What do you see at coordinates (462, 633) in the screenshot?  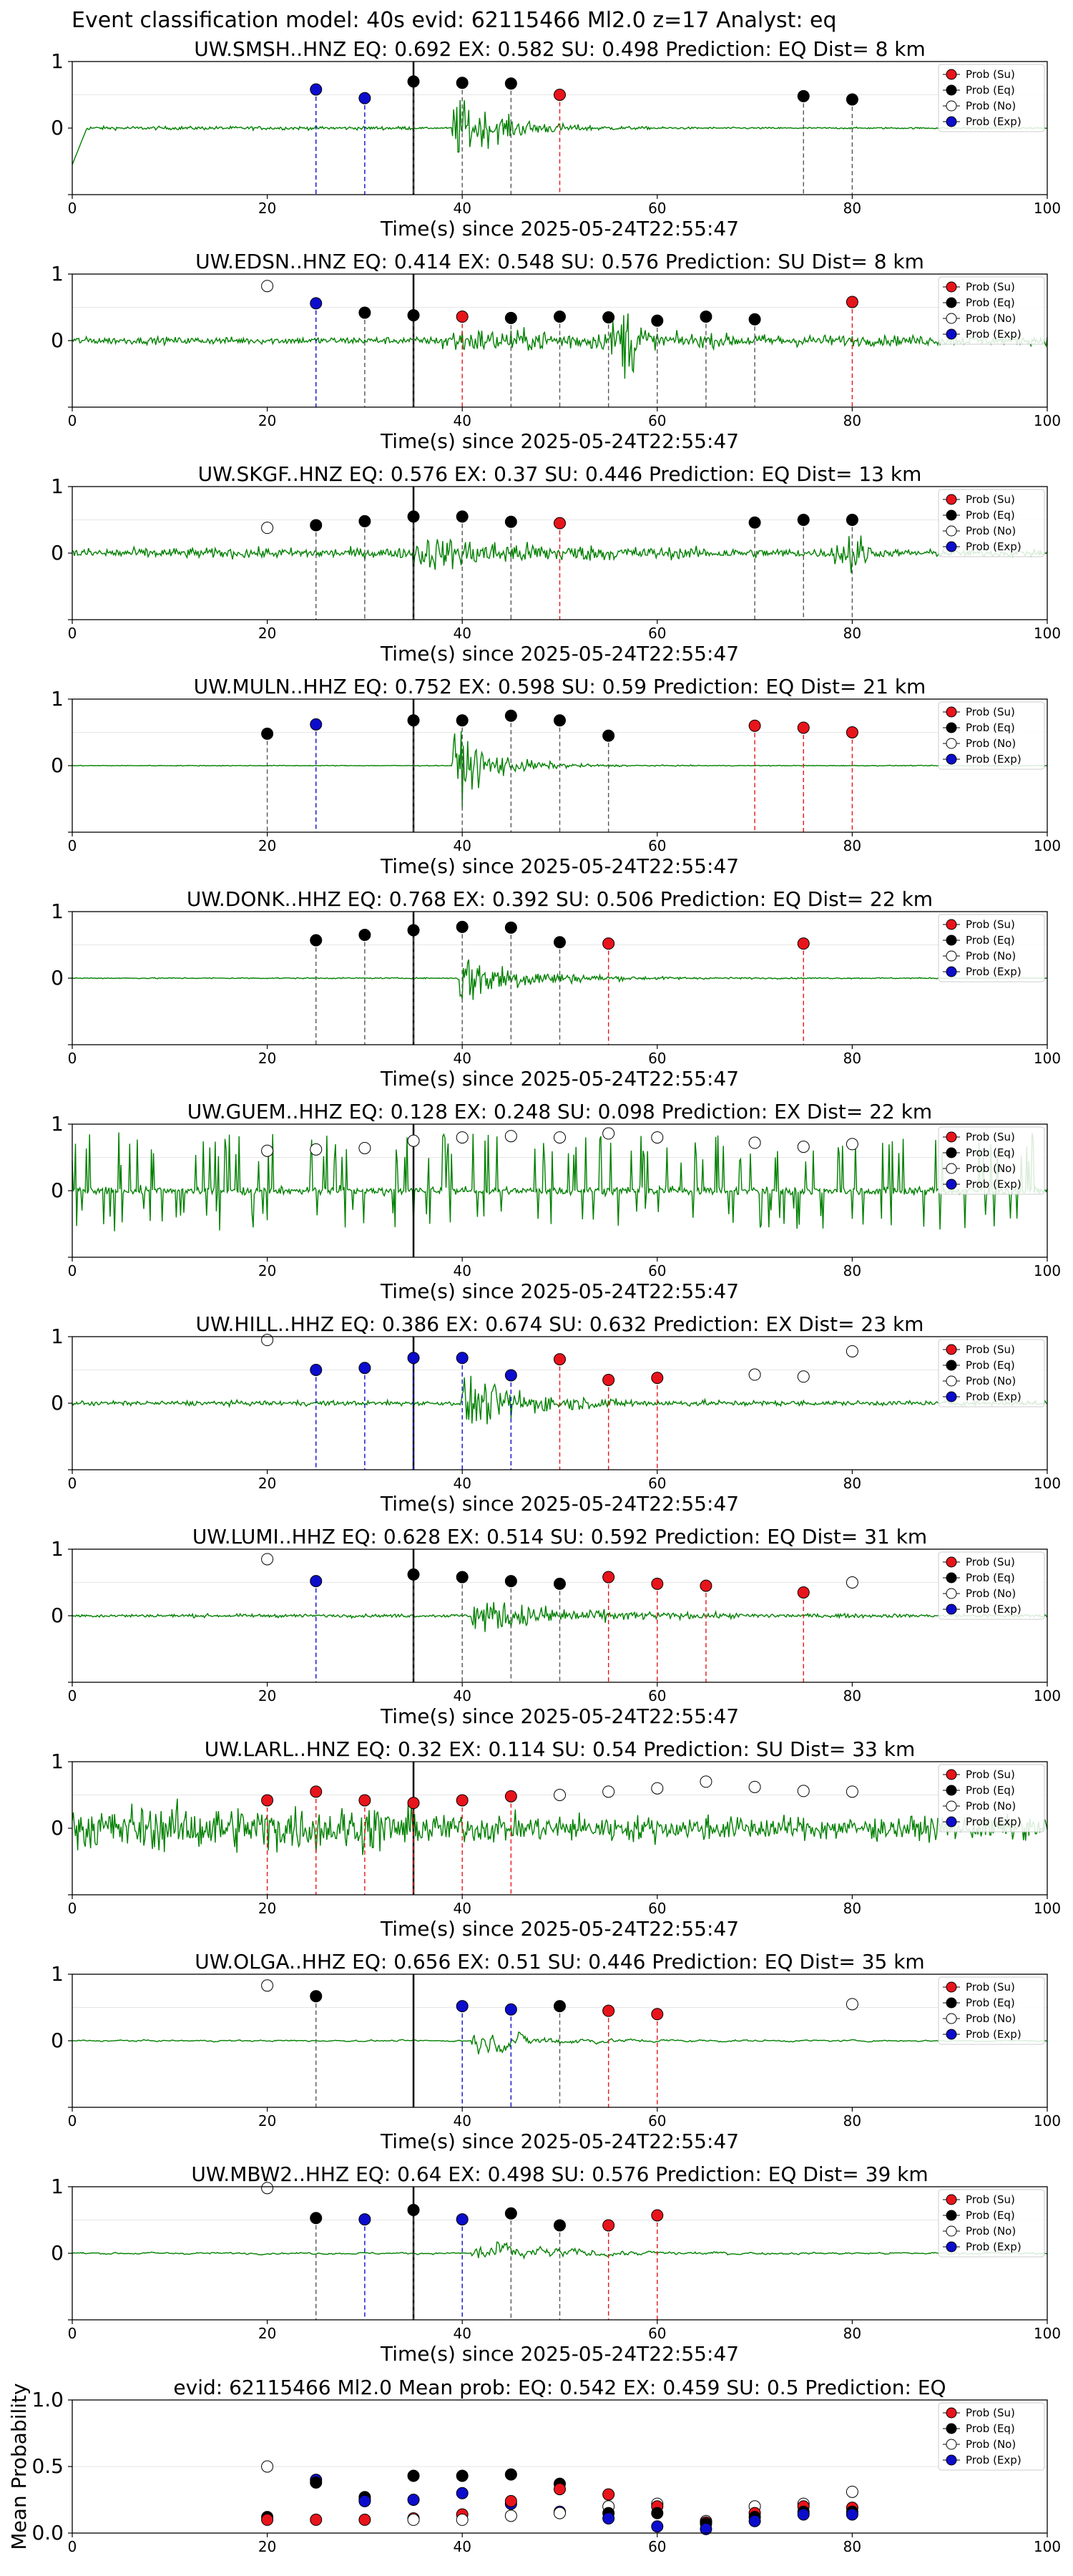 I see `panel-2-xtick-label-2: 40` at bounding box center [462, 633].